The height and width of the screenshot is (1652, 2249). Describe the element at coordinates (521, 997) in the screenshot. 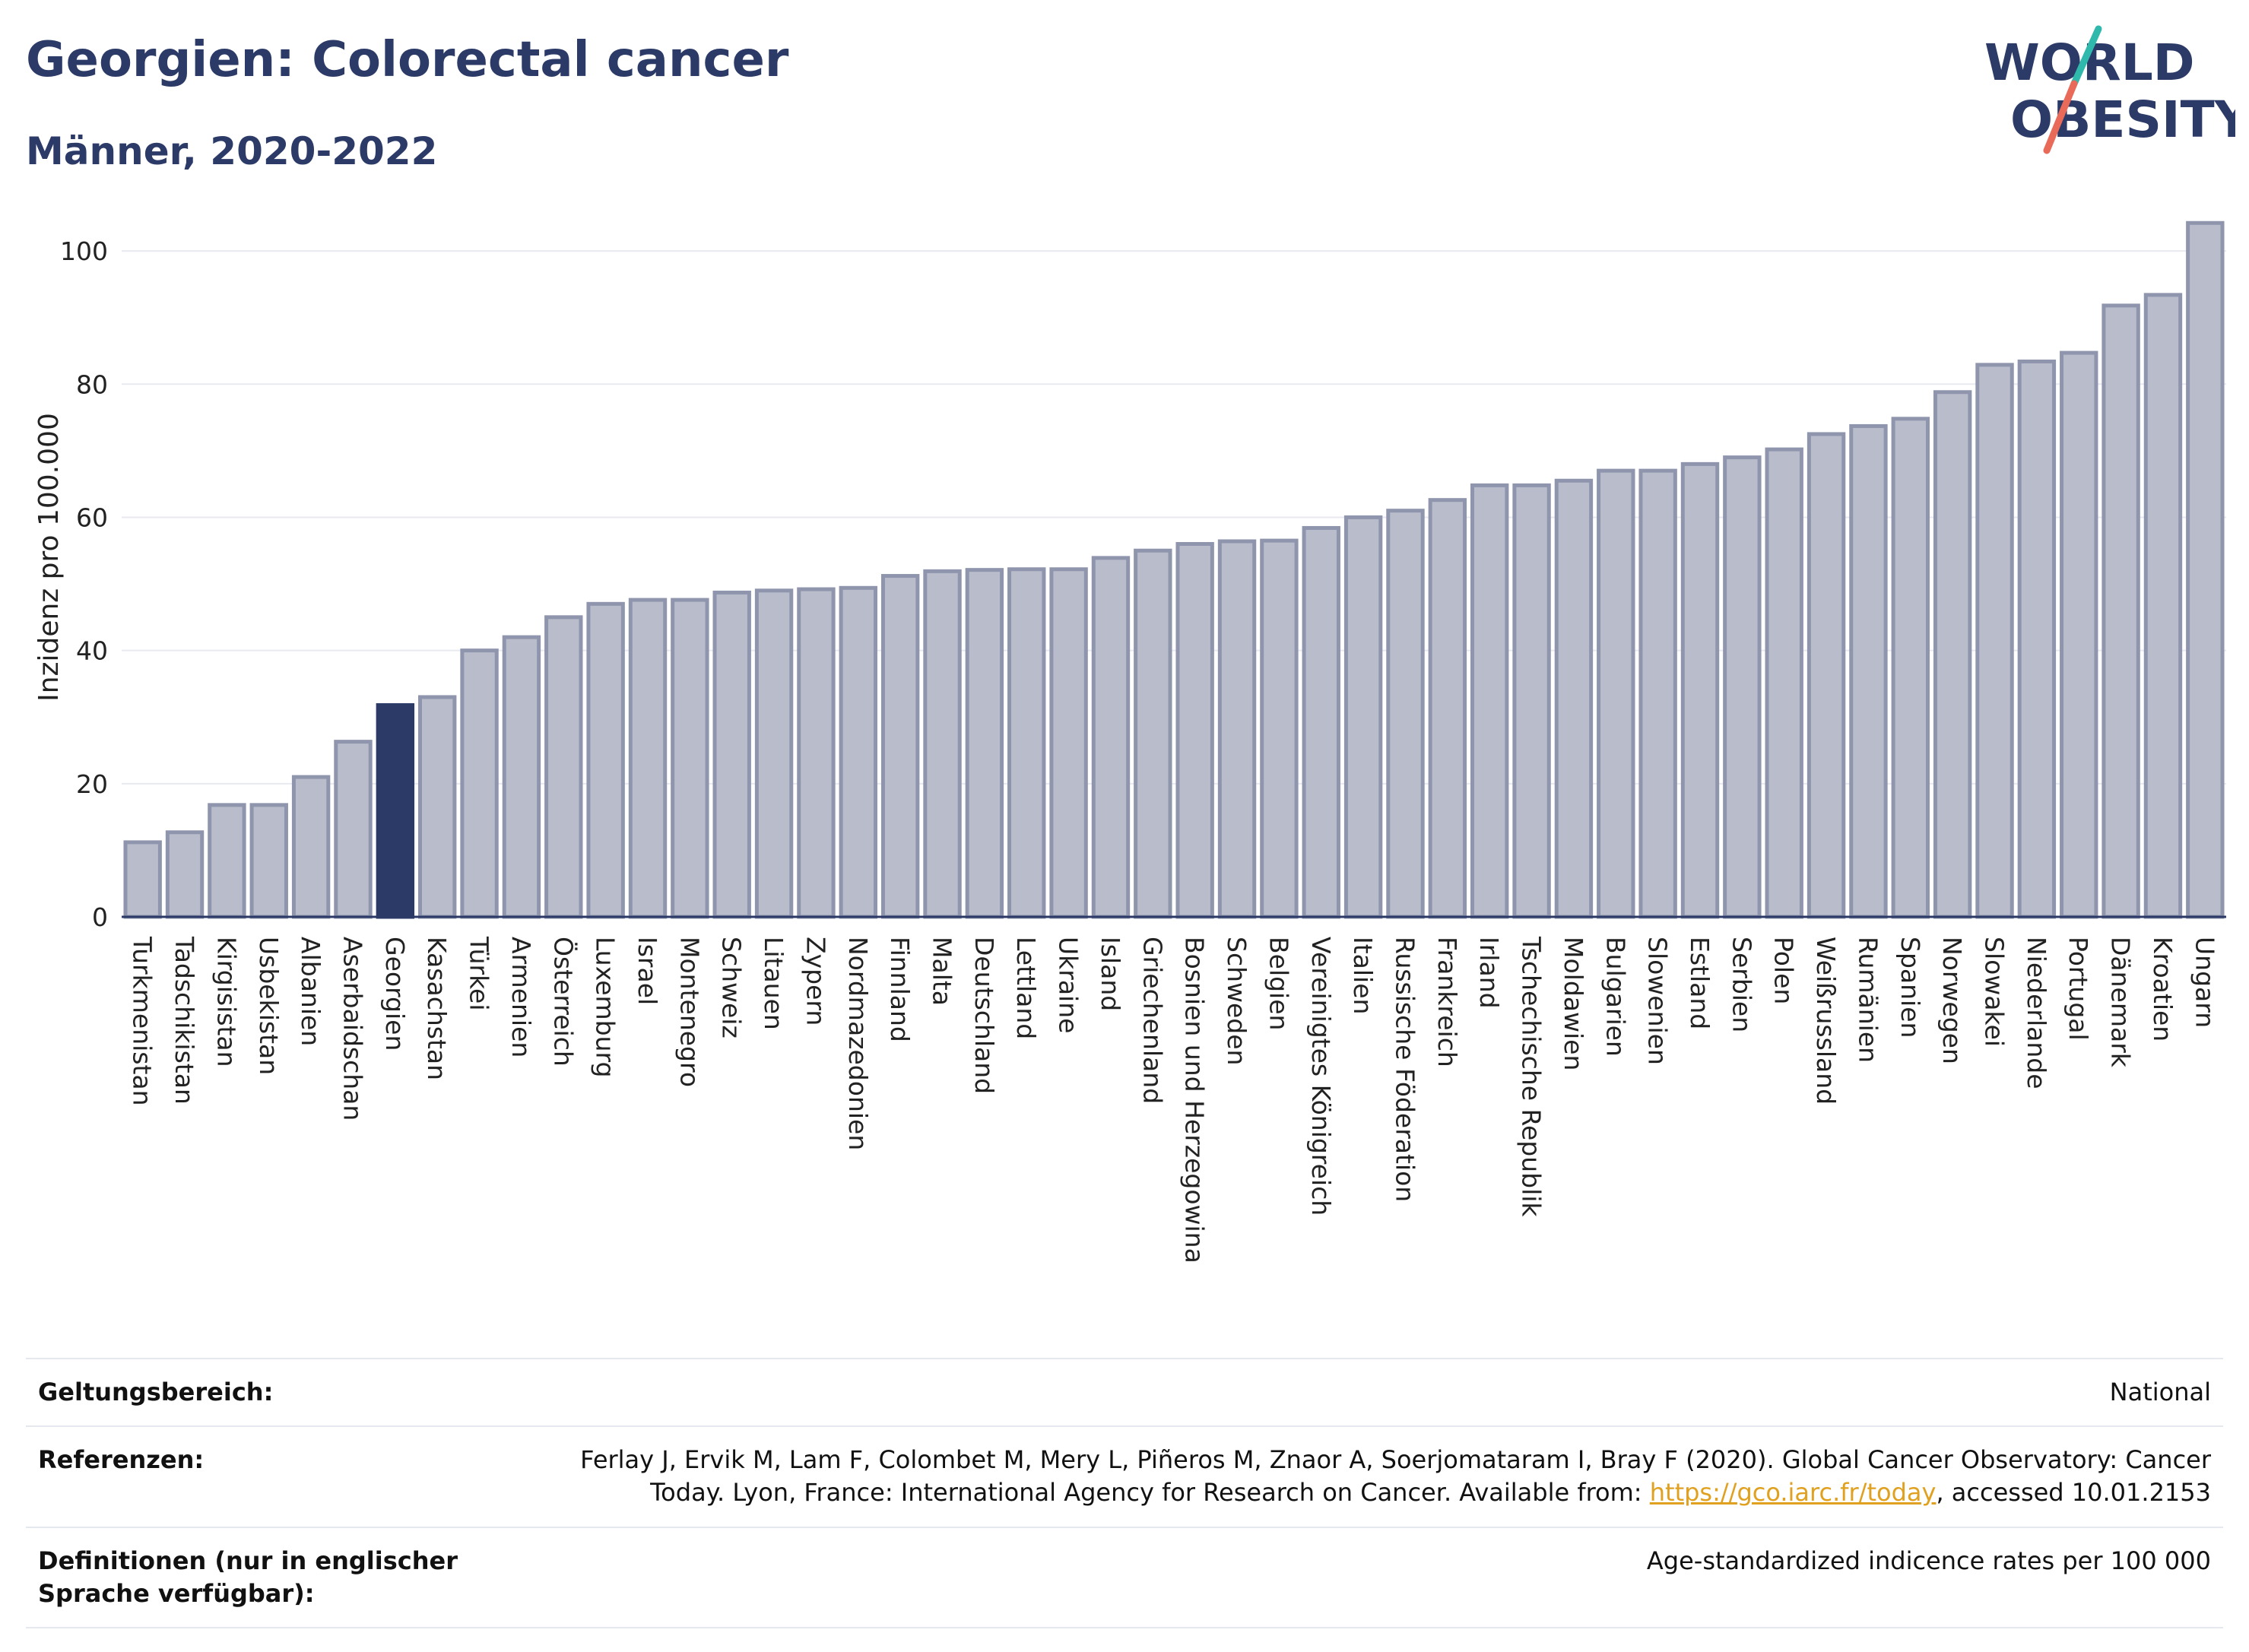

I see `x-tick-label: Armenien` at that location.